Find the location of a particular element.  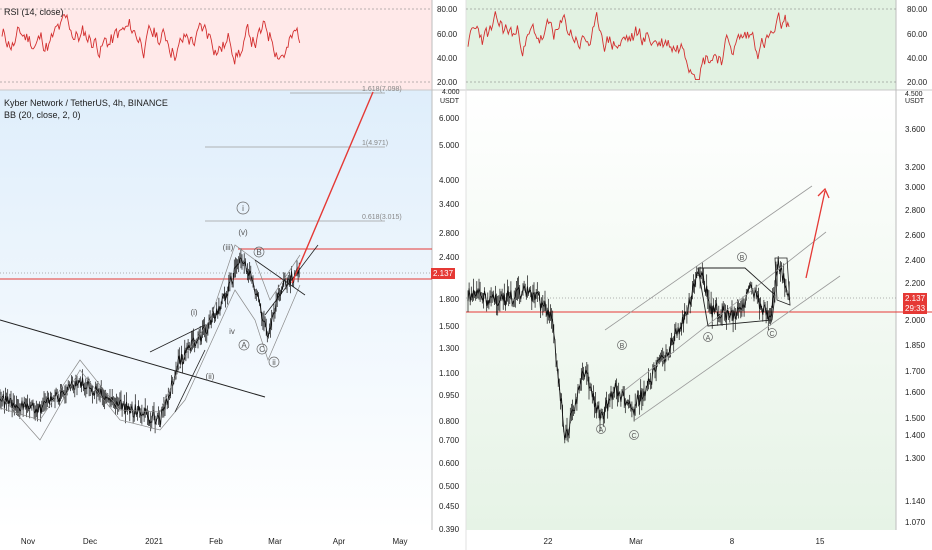

x-tick-right: 8 is located at coordinates (732, 541).